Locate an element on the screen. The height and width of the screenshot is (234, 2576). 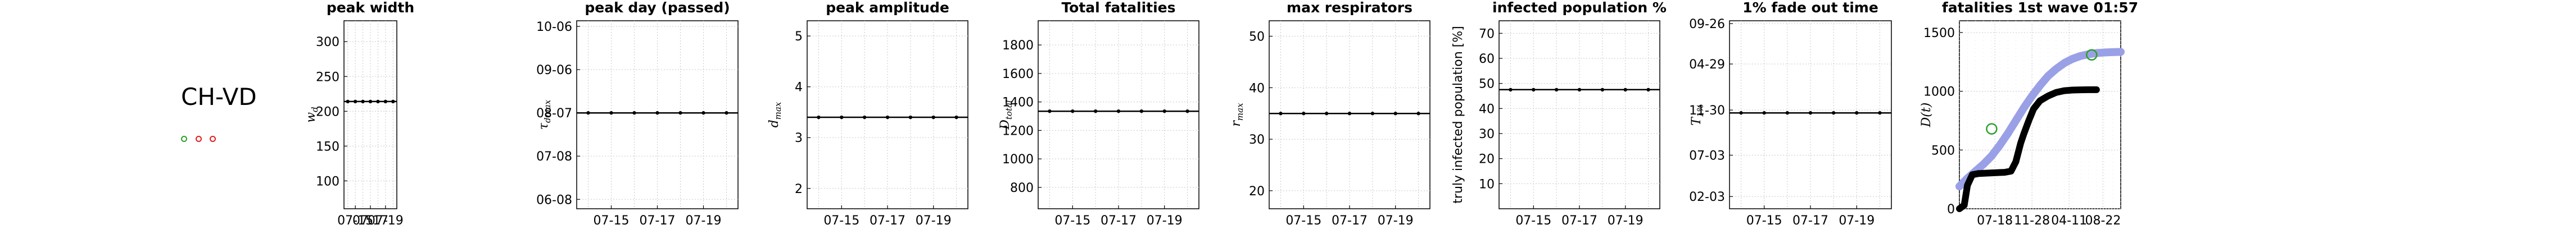
y-tick-label: 200 is located at coordinates (327, 112).